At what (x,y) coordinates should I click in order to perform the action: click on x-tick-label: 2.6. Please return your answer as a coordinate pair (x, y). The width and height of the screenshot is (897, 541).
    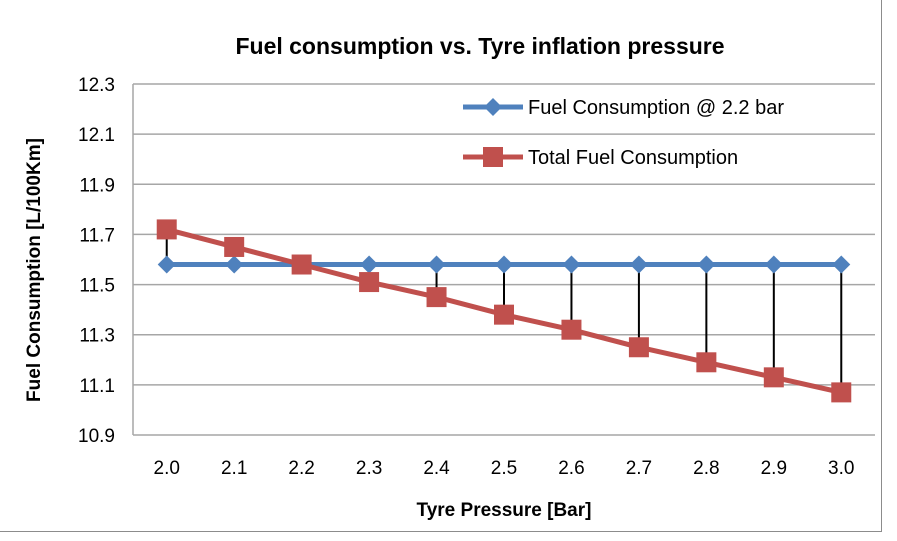
    Looking at the image, I should click on (571, 468).